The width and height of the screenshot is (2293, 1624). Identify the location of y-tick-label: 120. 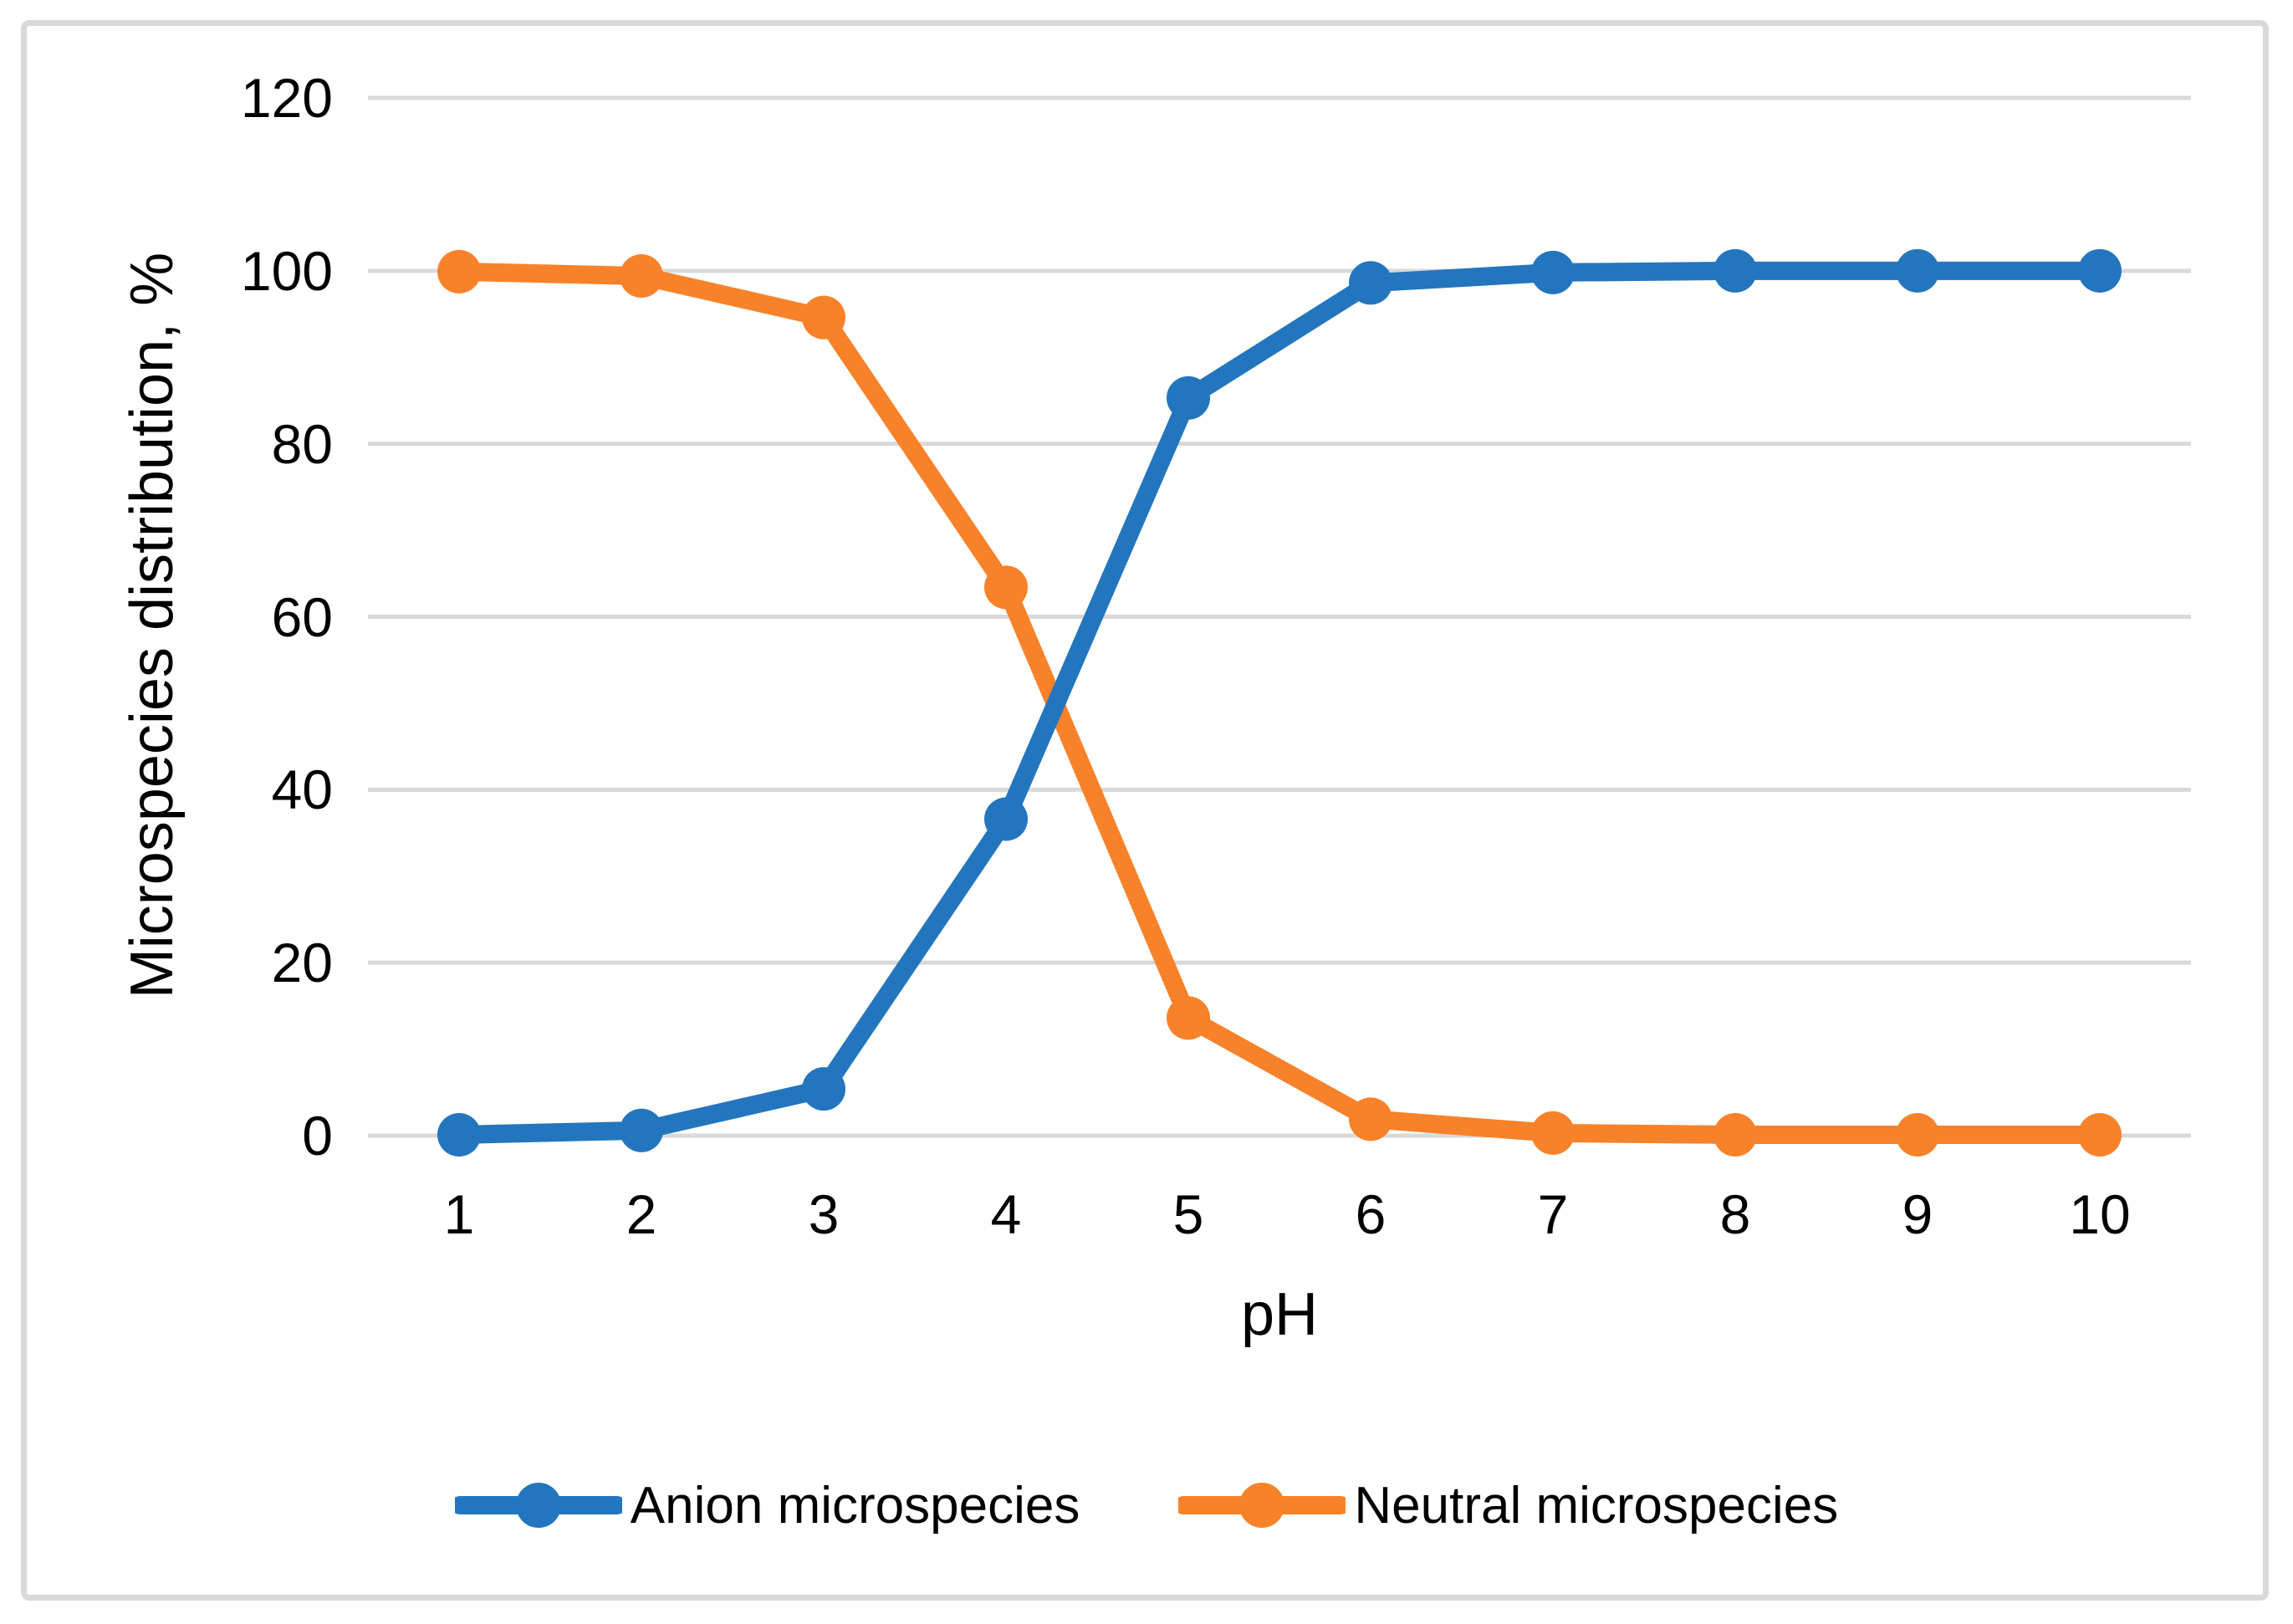
(286, 98).